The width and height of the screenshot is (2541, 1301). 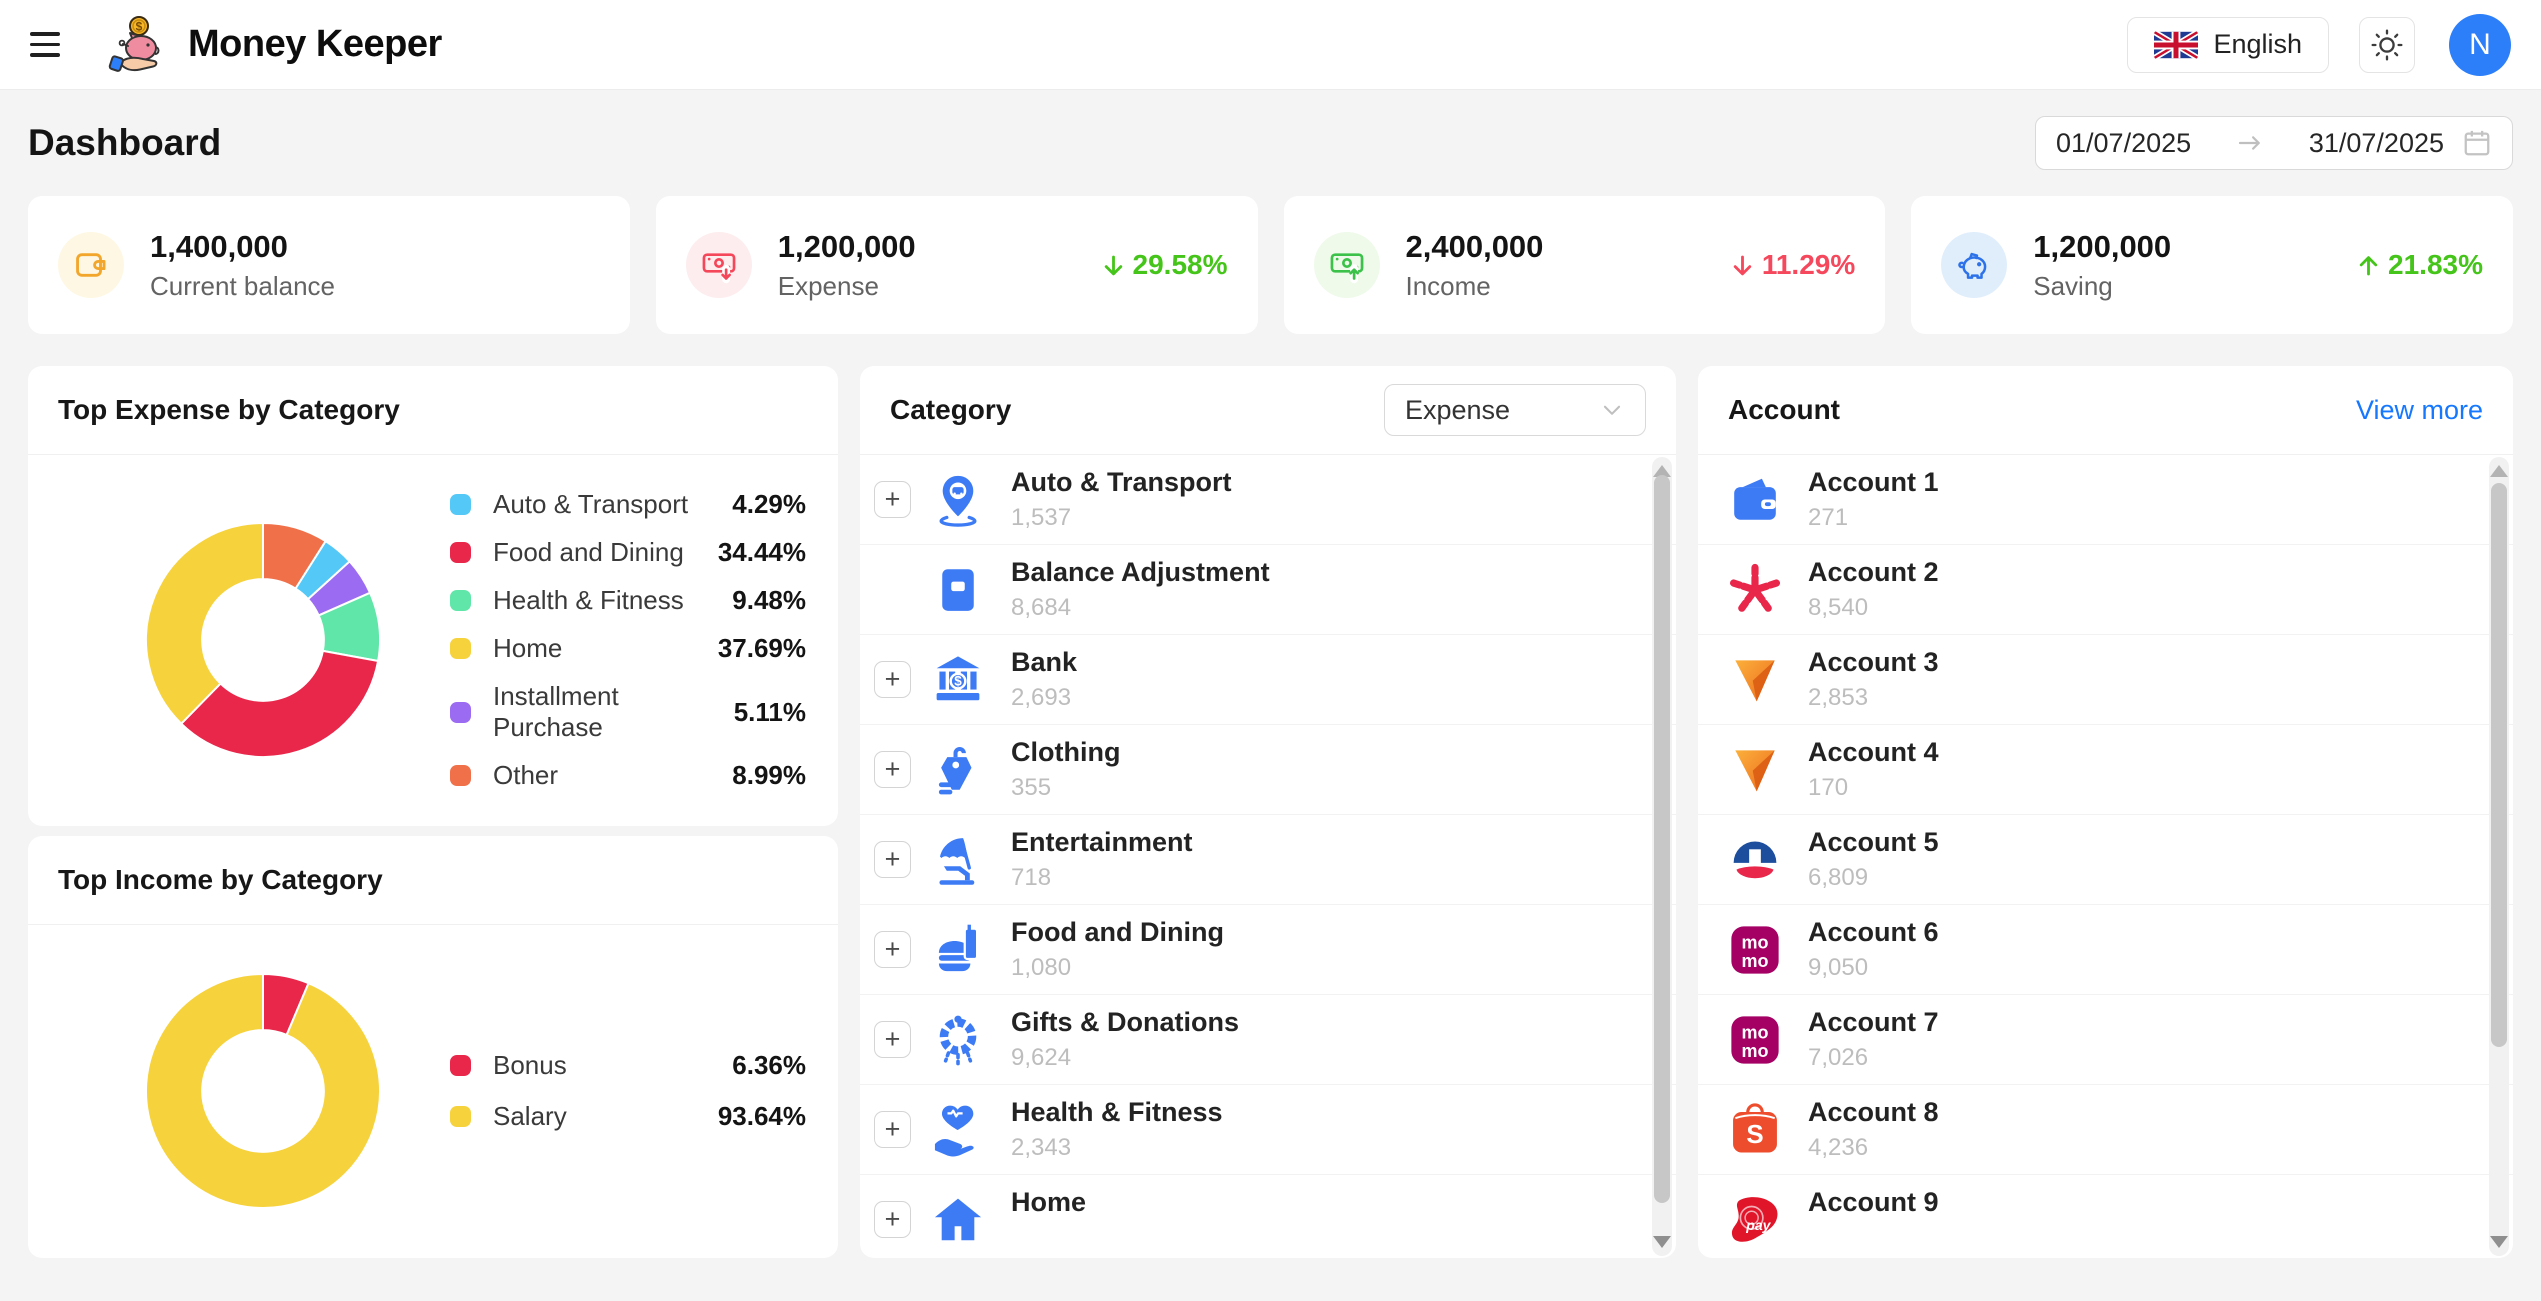 What do you see at coordinates (2257, 44) in the screenshot?
I see `language-label: English` at bounding box center [2257, 44].